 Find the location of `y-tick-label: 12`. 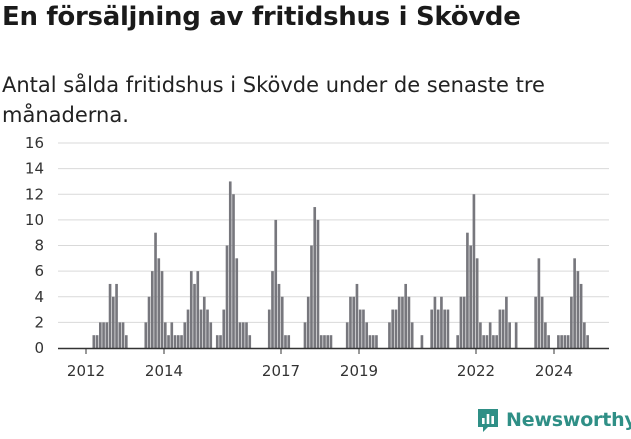

y-tick-label: 12 is located at coordinates (34, 194).